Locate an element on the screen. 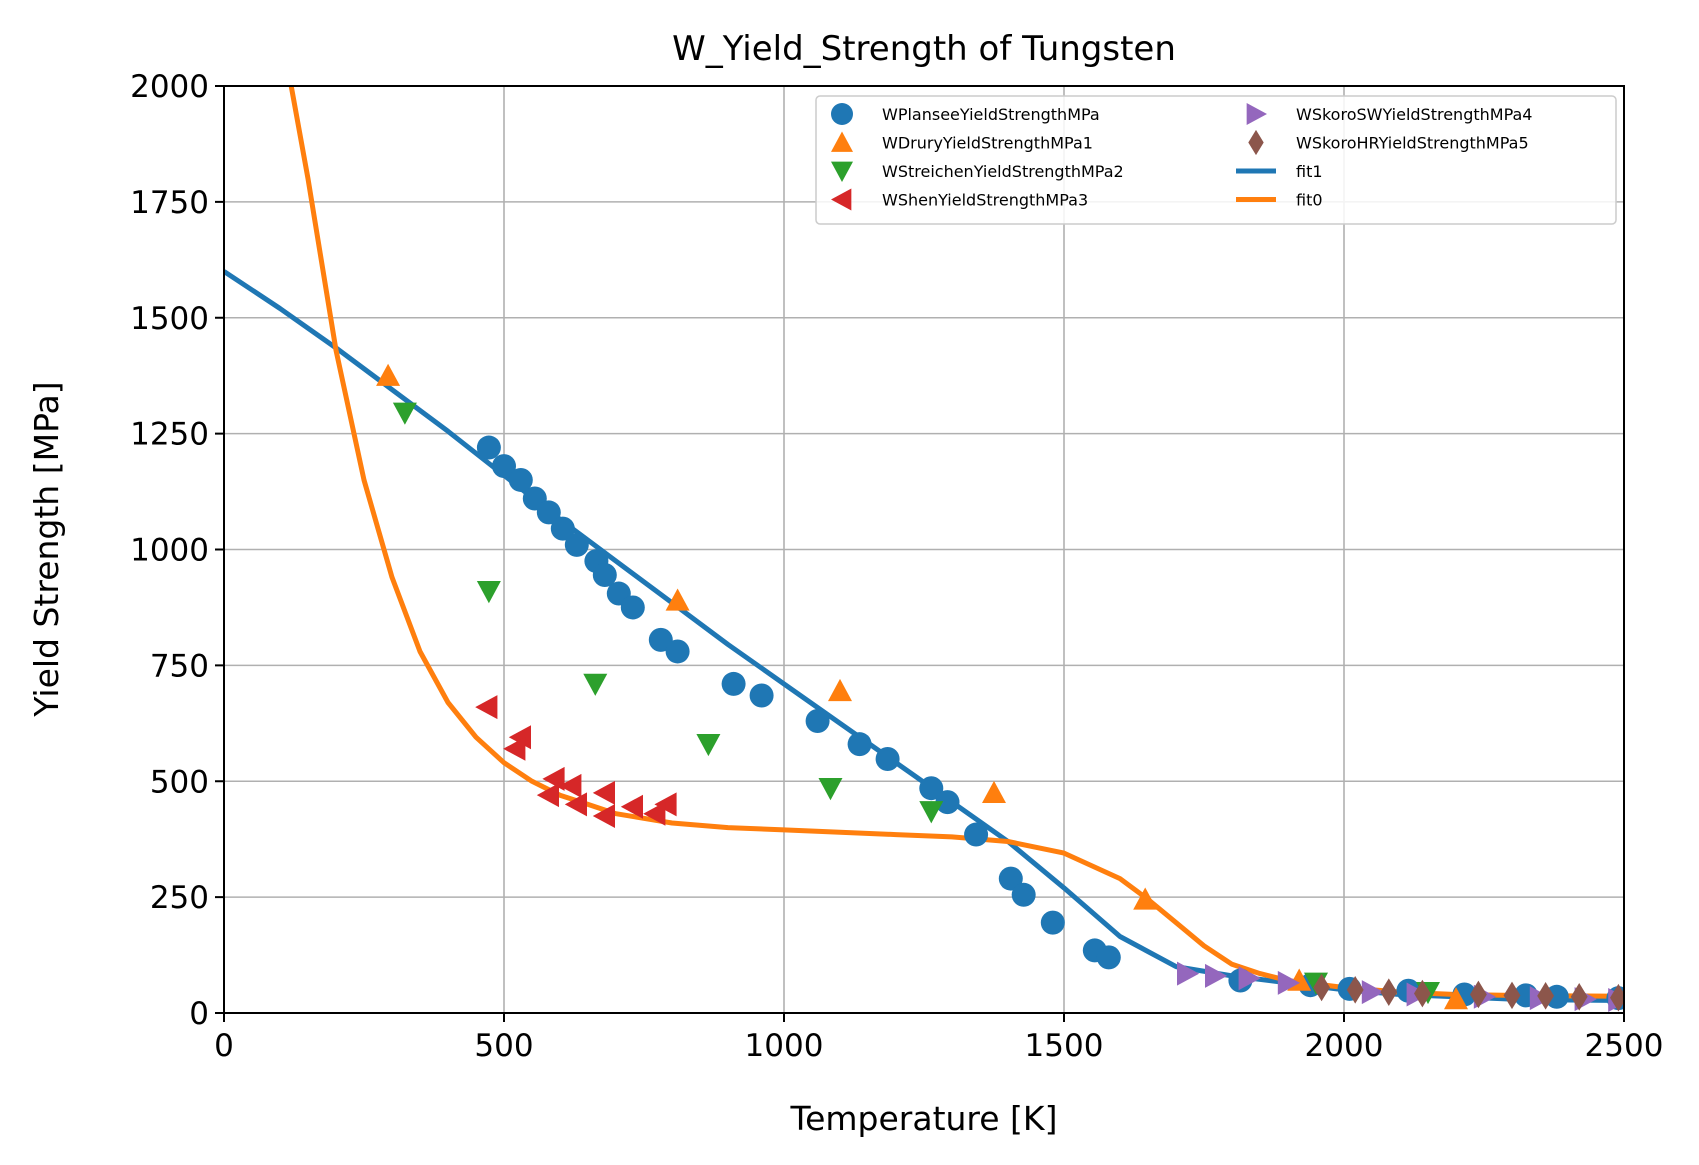 The image size is (1699, 1165). legend-label: fit1 is located at coordinates (1309, 171).